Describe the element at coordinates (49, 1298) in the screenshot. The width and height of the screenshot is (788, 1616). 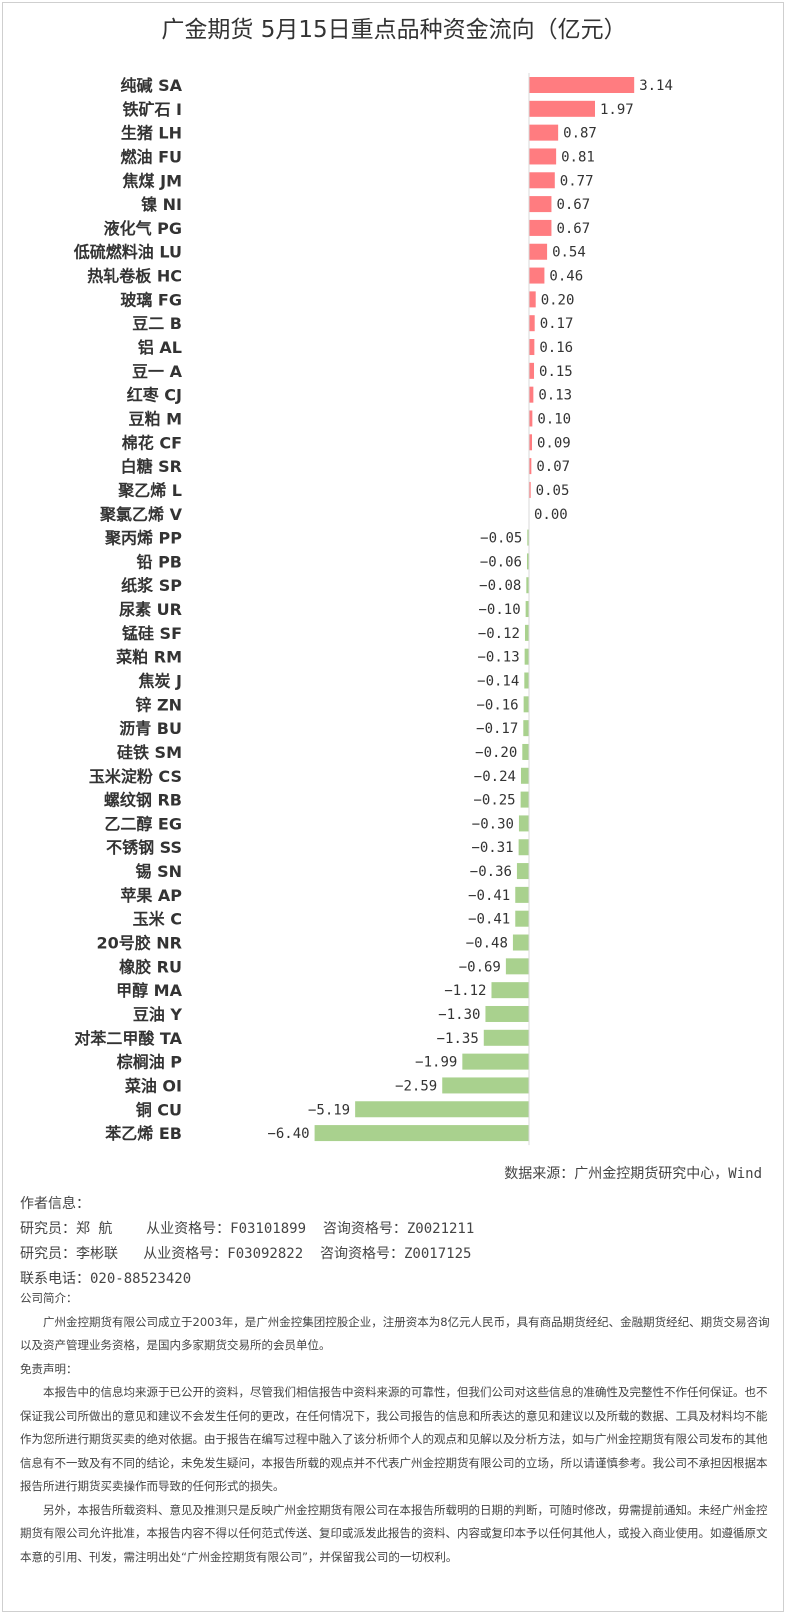
I see `company-heading: 公司简介：` at that location.